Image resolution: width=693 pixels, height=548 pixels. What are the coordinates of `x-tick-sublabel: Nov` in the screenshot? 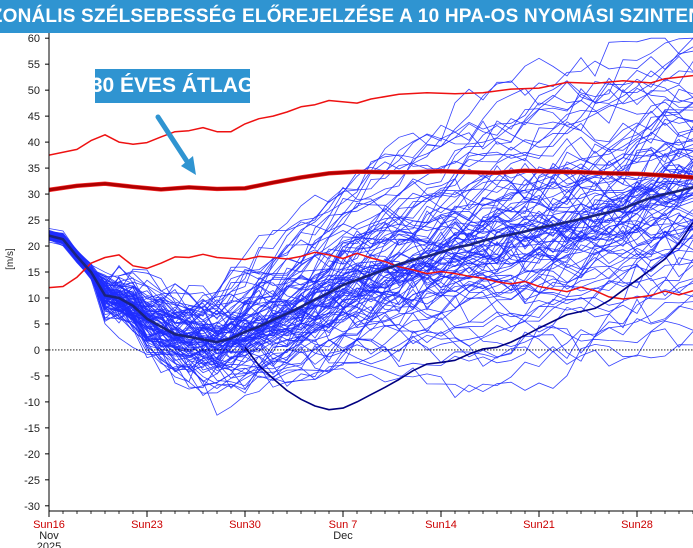 It's located at (49, 536).